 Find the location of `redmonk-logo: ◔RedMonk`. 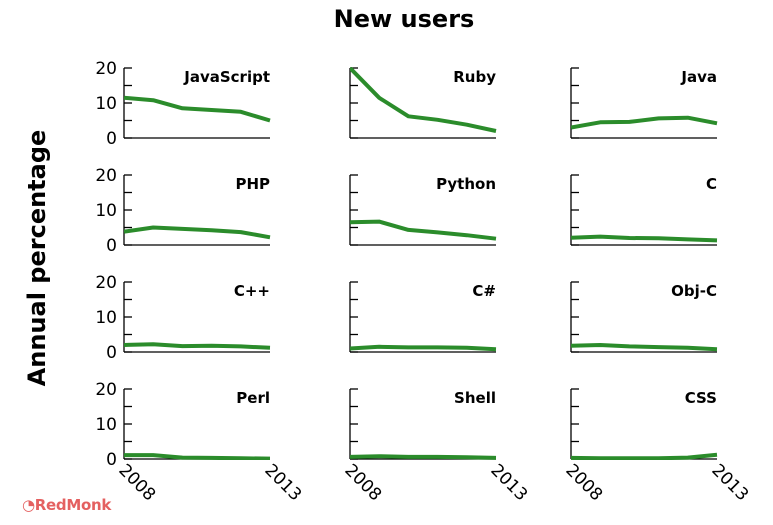

redmonk-logo: ◔RedMonk is located at coordinates (66, 505).